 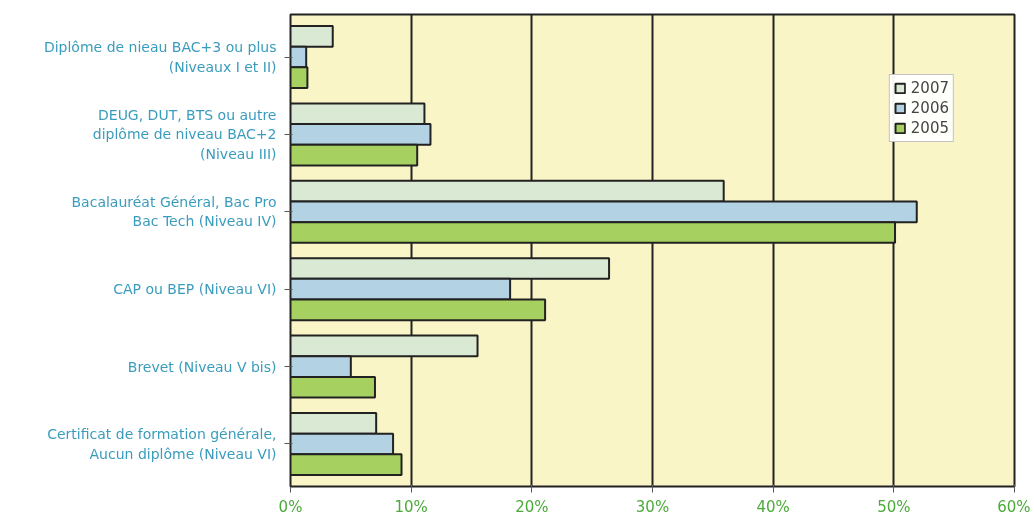 What do you see at coordinates (652, 506) in the screenshot?
I see `x-tick-label: 30%` at bounding box center [652, 506].